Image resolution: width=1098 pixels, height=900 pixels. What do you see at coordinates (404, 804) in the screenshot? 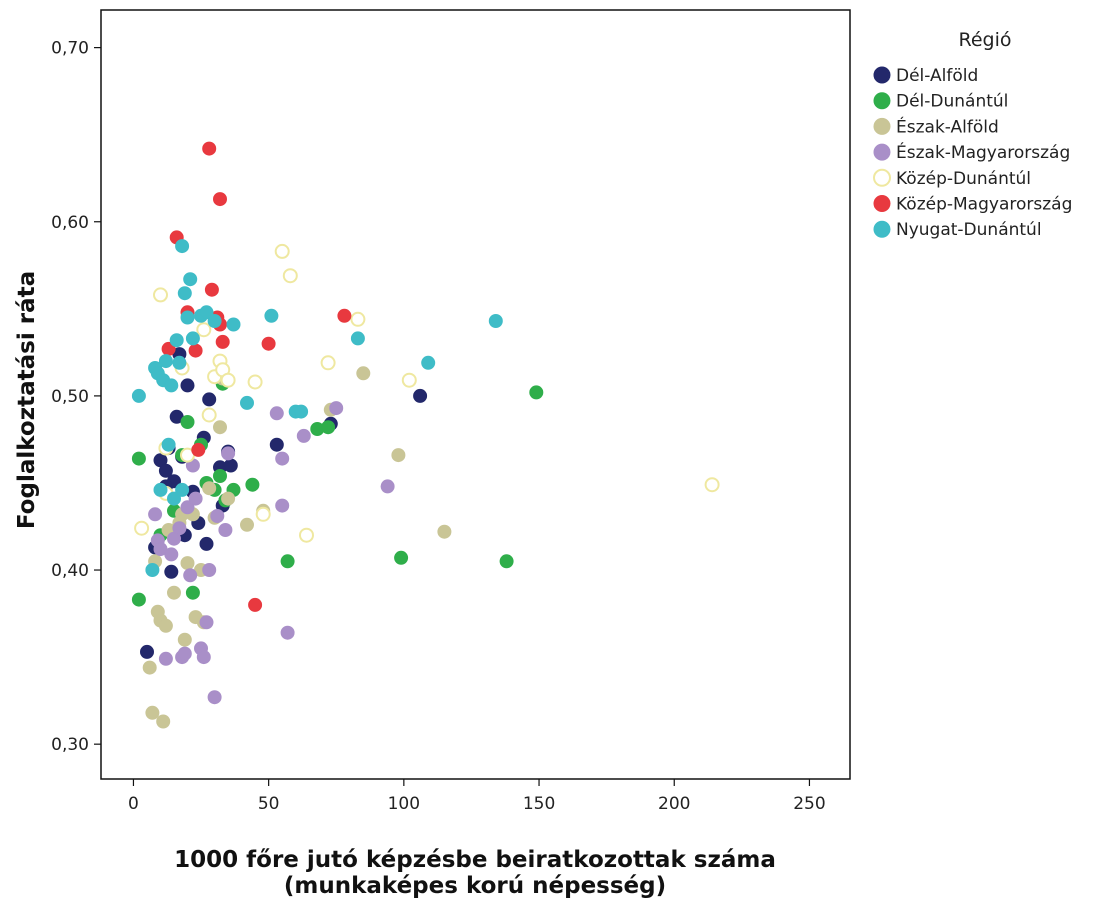
I see `x-tick-label: 100` at bounding box center [404, 804].